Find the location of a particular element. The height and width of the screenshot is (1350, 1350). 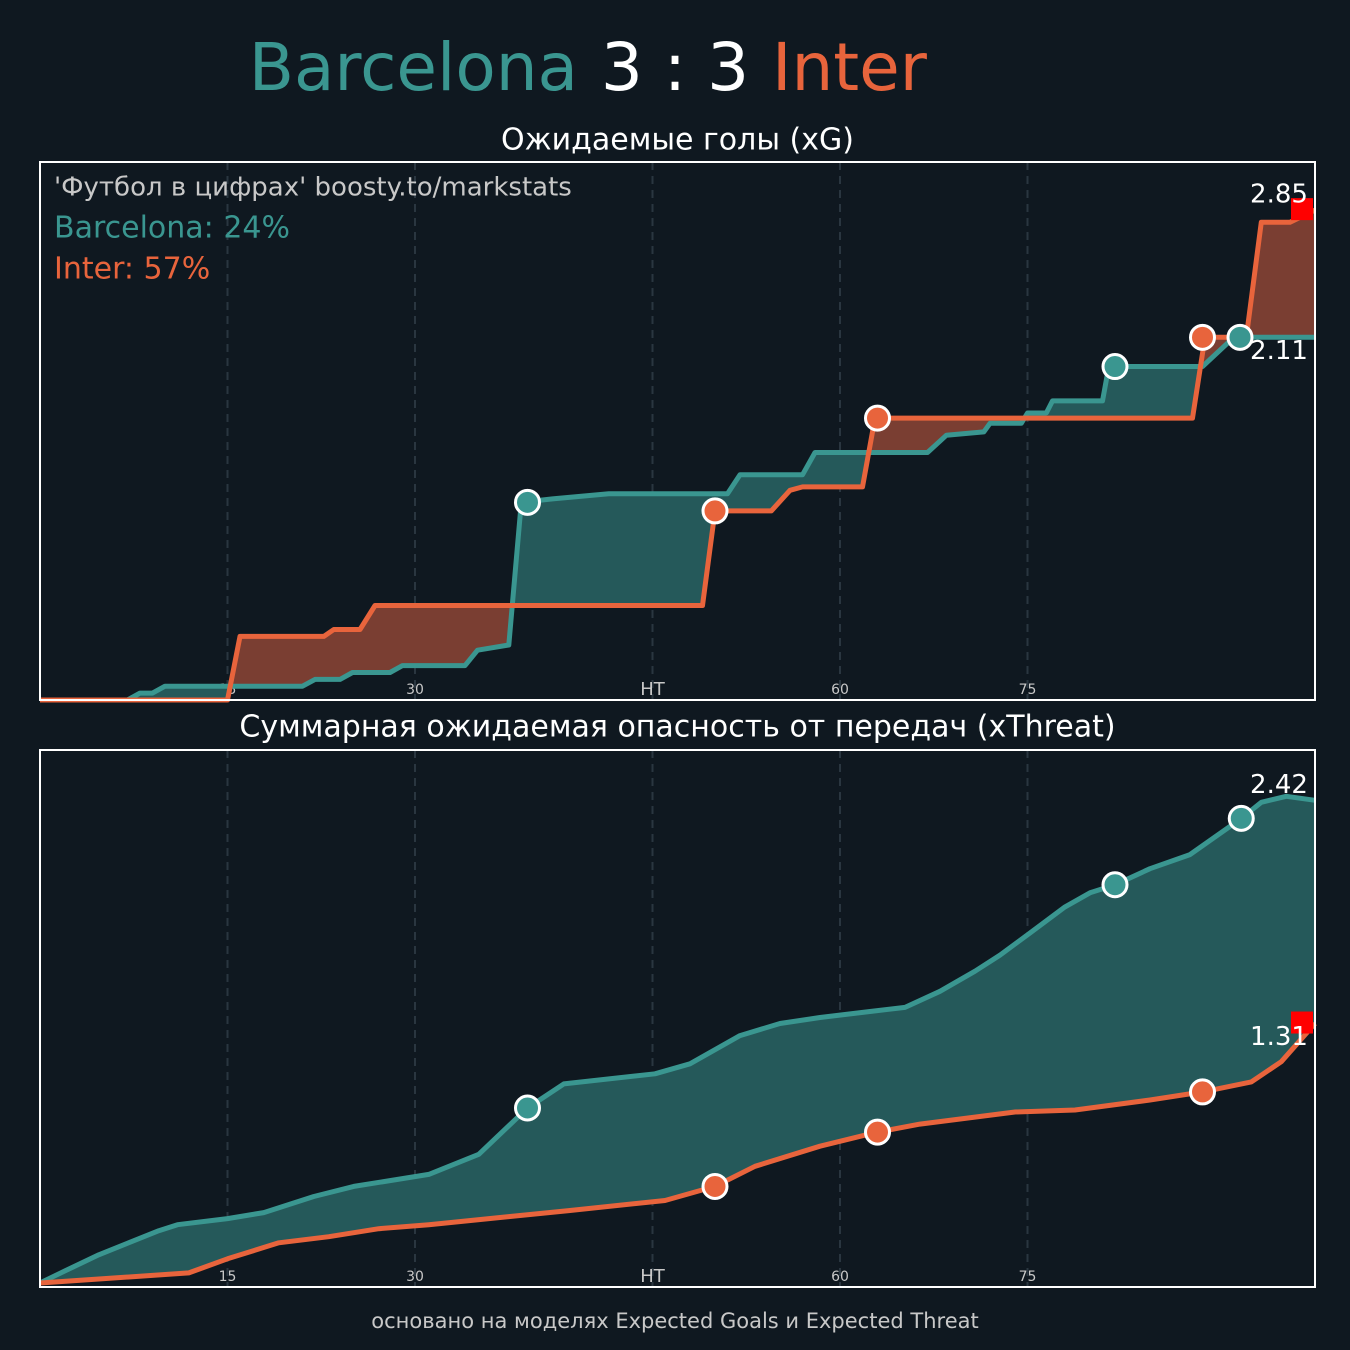

total-label: 2.11 is located at coordinates (1279, 351).